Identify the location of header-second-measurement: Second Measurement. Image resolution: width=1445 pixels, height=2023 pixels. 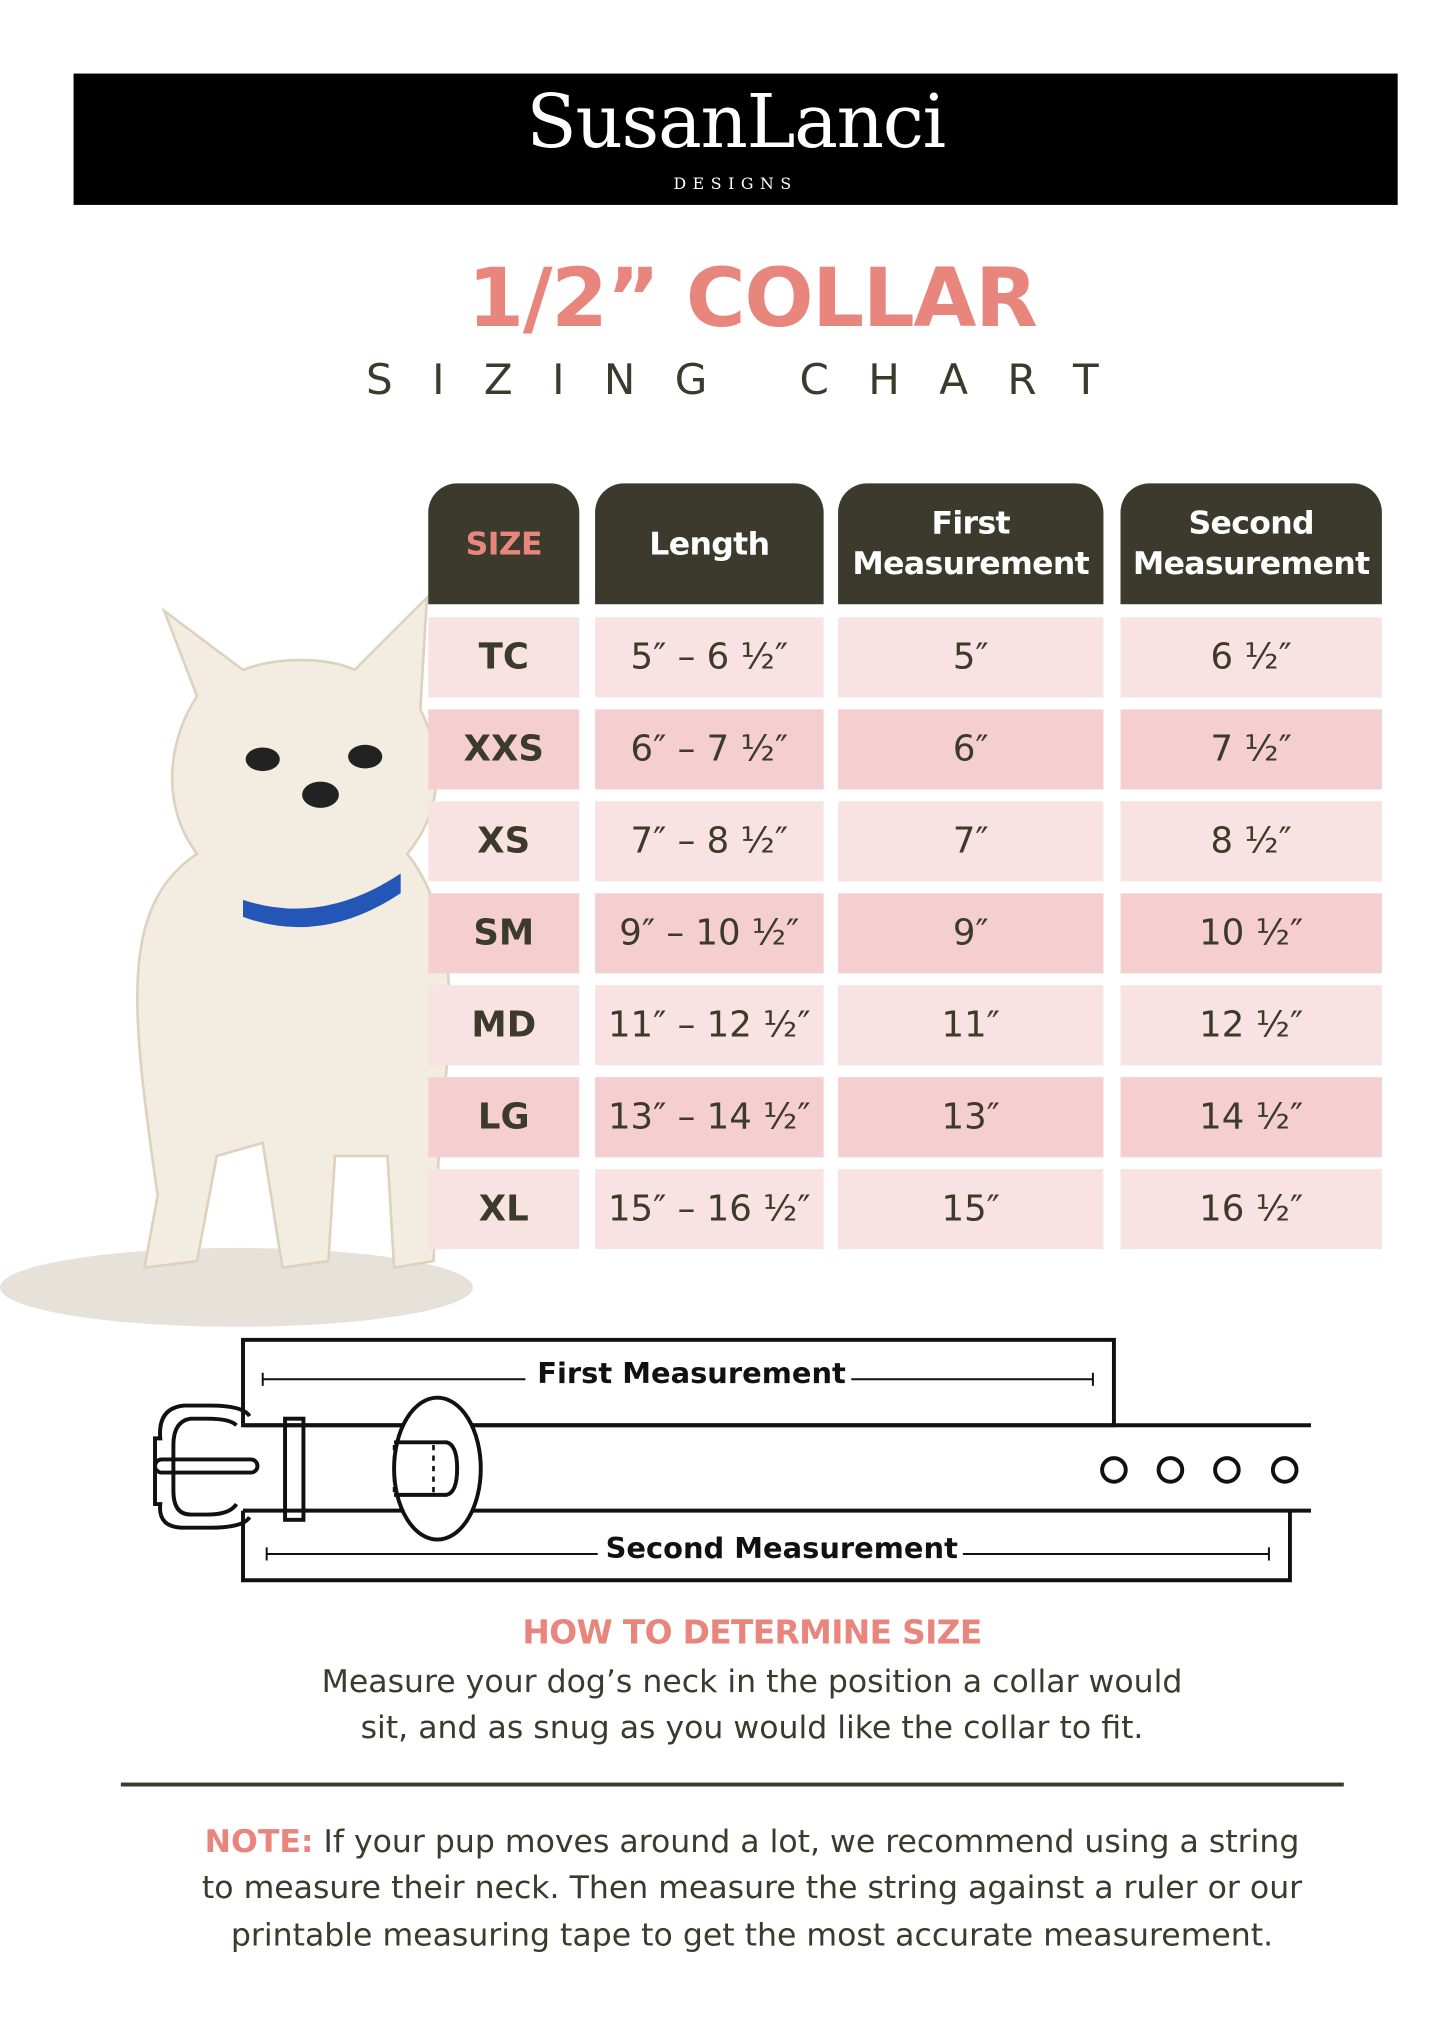
(1251, 544).